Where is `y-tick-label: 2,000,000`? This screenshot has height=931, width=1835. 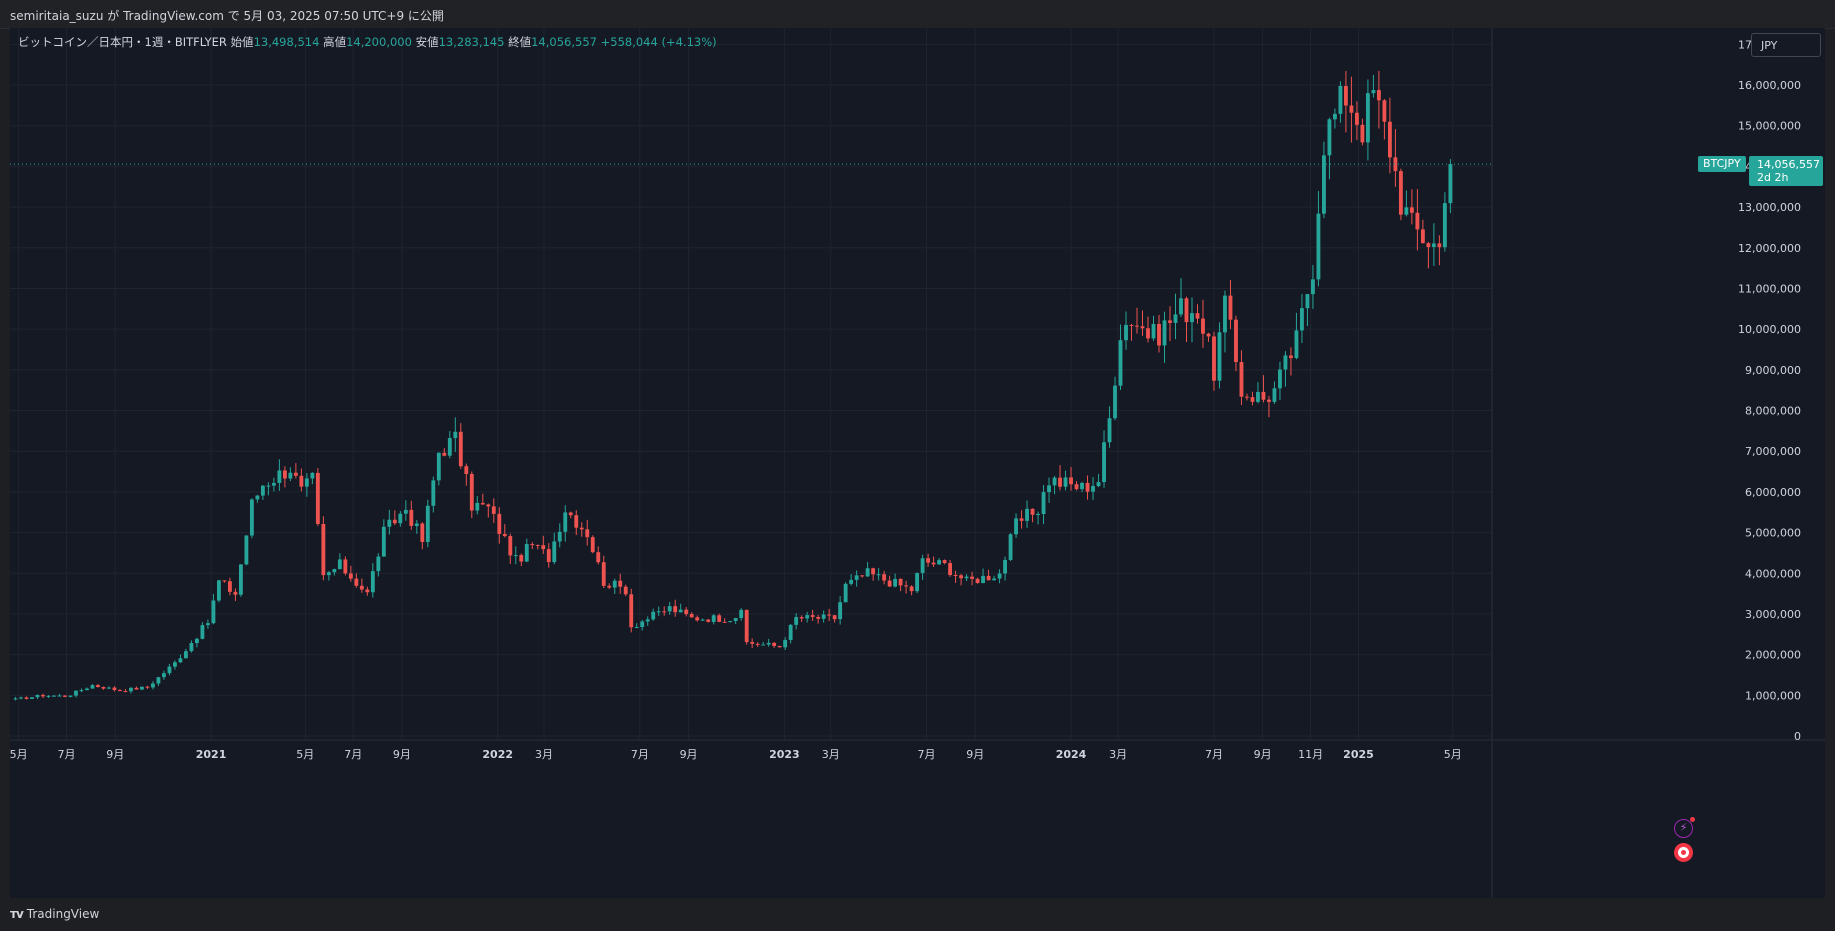
y-tick-label: 2,000,000 is located at coordinates (1773, 655).